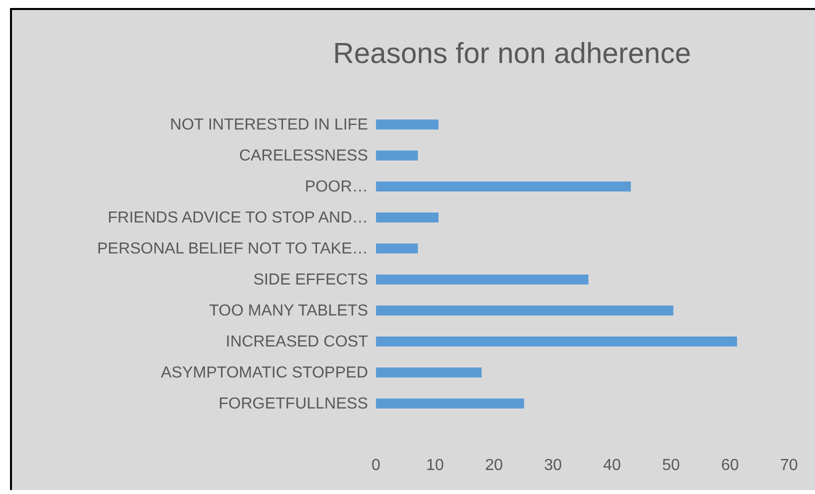 The width and height of the screenshot is (815, 494). I want to click on x-tick-label: 20, so click(494, 465).